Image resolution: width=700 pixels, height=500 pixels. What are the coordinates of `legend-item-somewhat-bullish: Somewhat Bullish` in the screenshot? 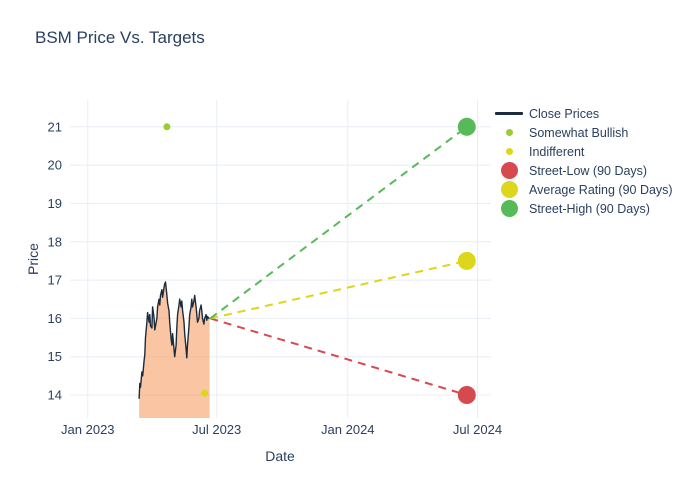 It's located at (583, 132).